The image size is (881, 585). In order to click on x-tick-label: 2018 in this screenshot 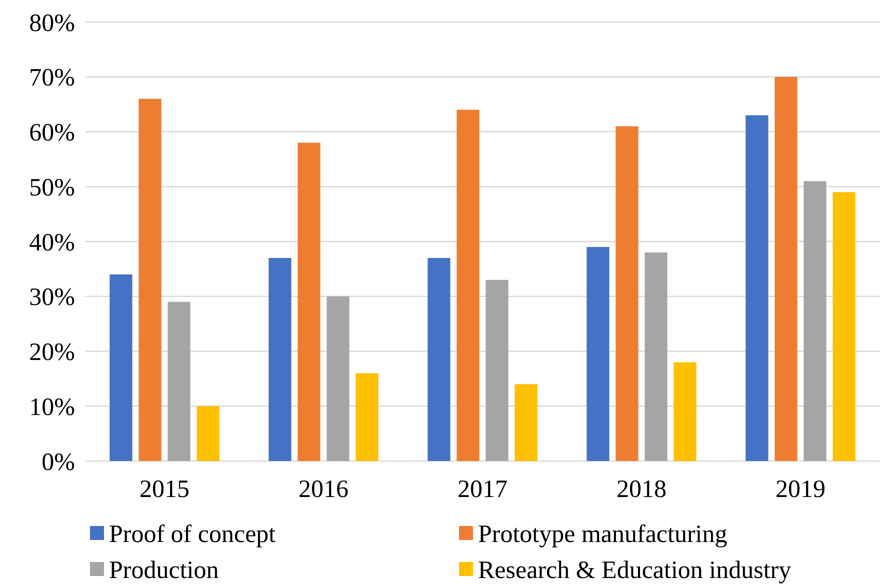, I will do `click(641, 489)`.